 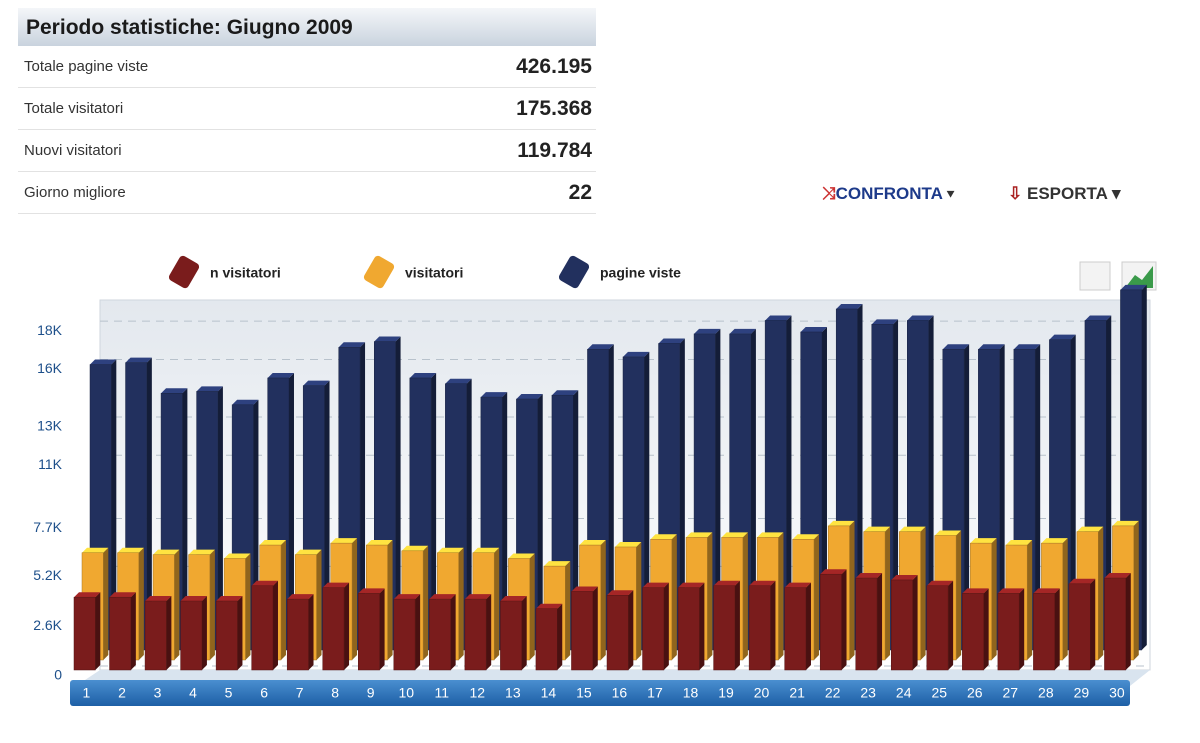 What do you see at coordinates (307, 67) in the screenshot?
I see `stats-row: Totale pagine viste 426.195` at bounding box center [307, 67].